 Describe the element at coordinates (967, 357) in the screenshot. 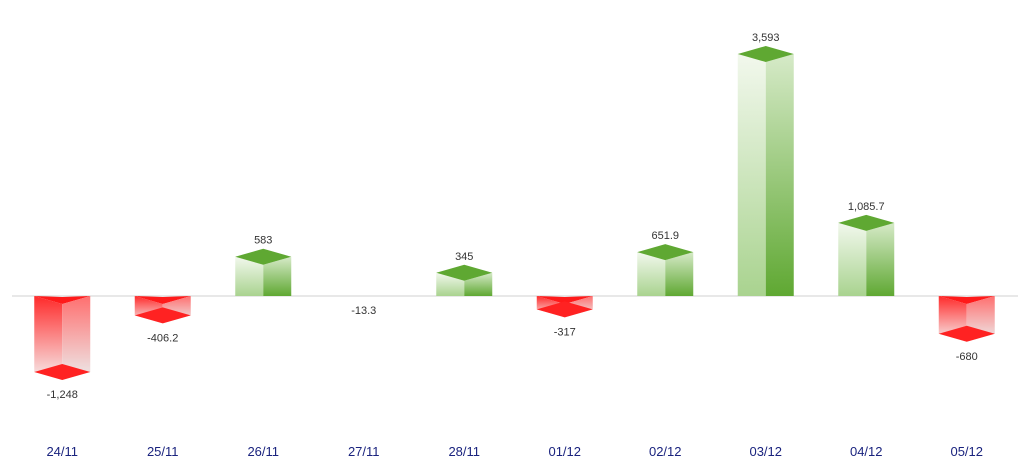

I see `value-label-05/12: -680` at that location.